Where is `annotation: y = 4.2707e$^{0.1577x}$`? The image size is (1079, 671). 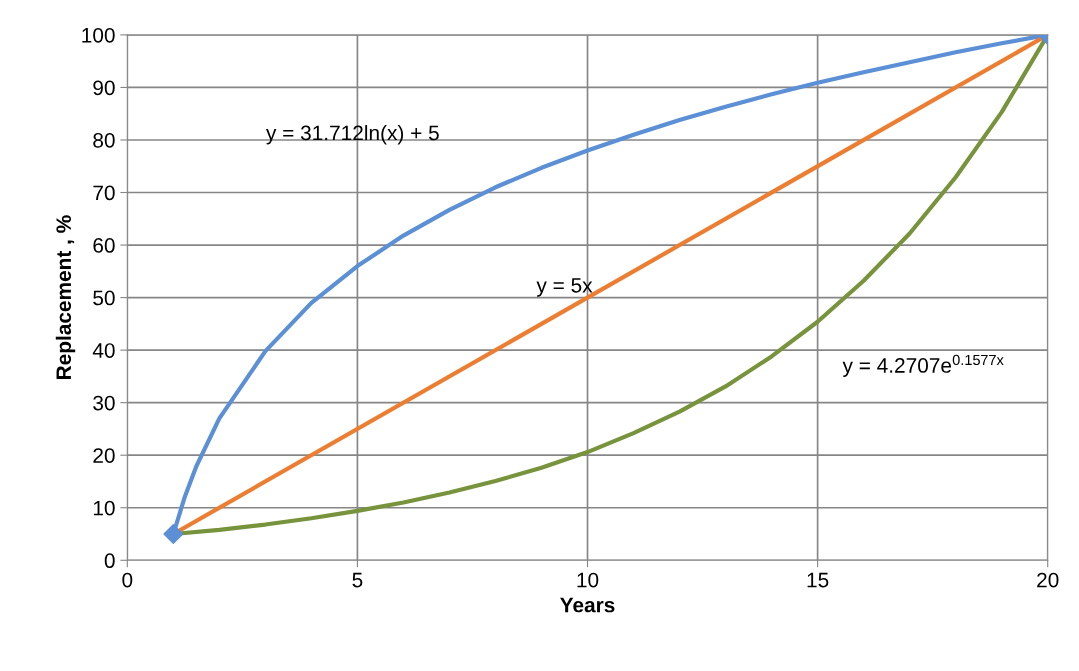
annotation: y = 4.2707e$^{0.1577x}$ is located at coordinates (923, 365).